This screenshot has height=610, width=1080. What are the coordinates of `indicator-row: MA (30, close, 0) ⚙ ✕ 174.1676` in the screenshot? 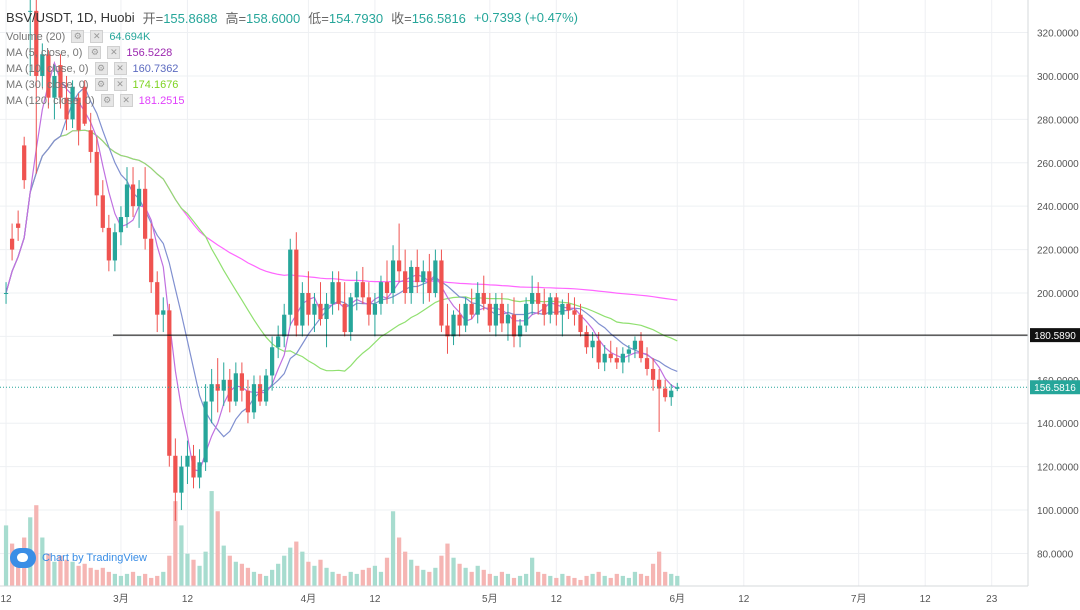 It's located at (292, 84).